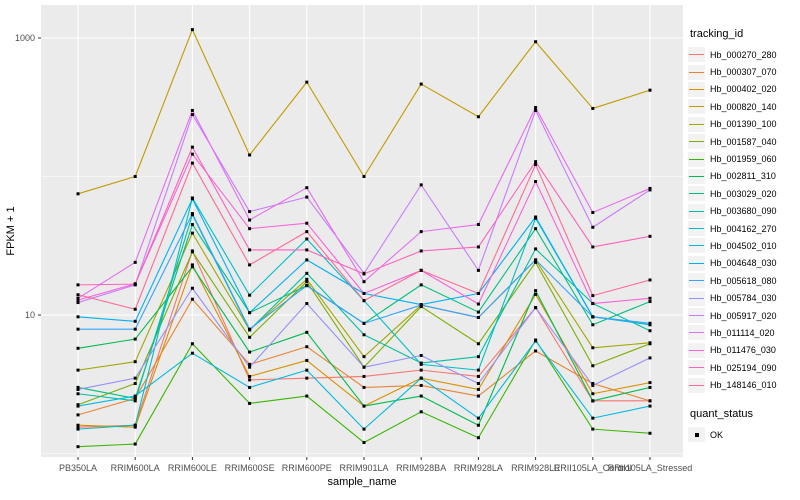  Describe the element at coordinates (743, 315) in the screenshot. I see `legend-entry-label: Hb_005917_020` at that location.